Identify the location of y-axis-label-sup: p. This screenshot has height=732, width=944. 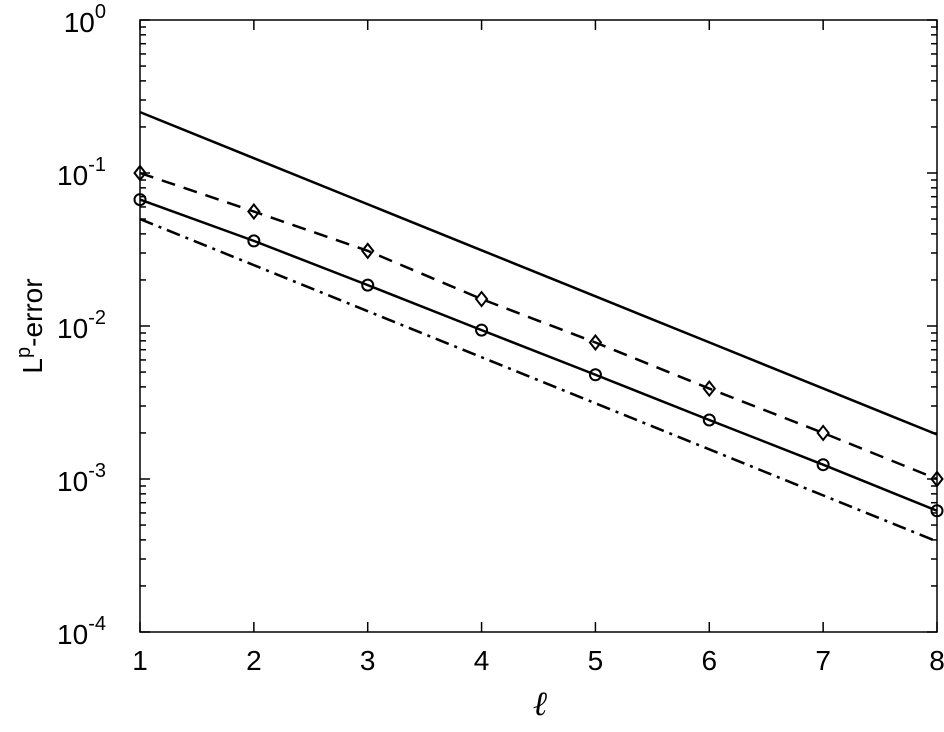
(24, 352).